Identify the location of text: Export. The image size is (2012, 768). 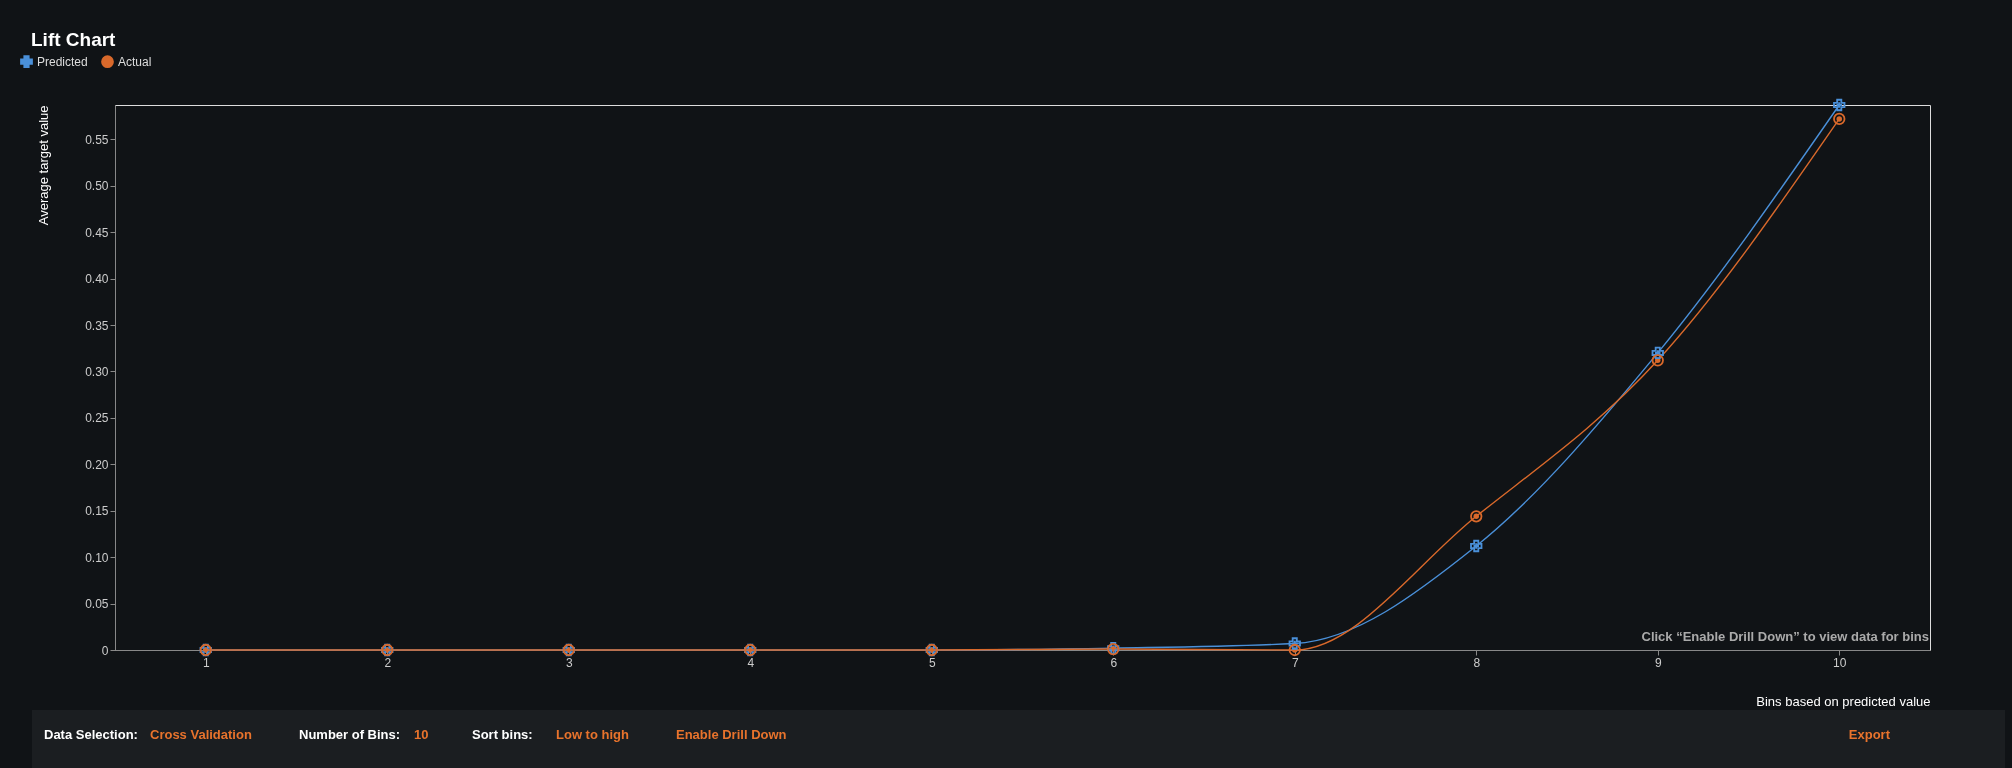
(1869, 734).